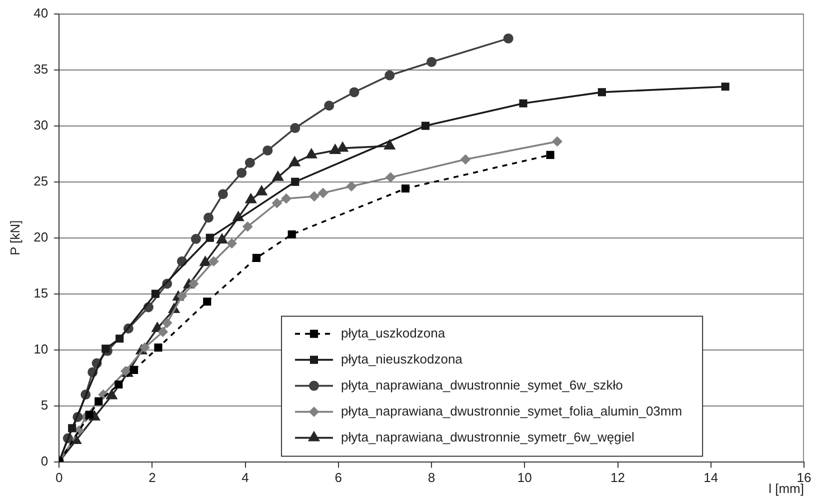  I want to click on y-tick-label: 40, so click(41, 12).